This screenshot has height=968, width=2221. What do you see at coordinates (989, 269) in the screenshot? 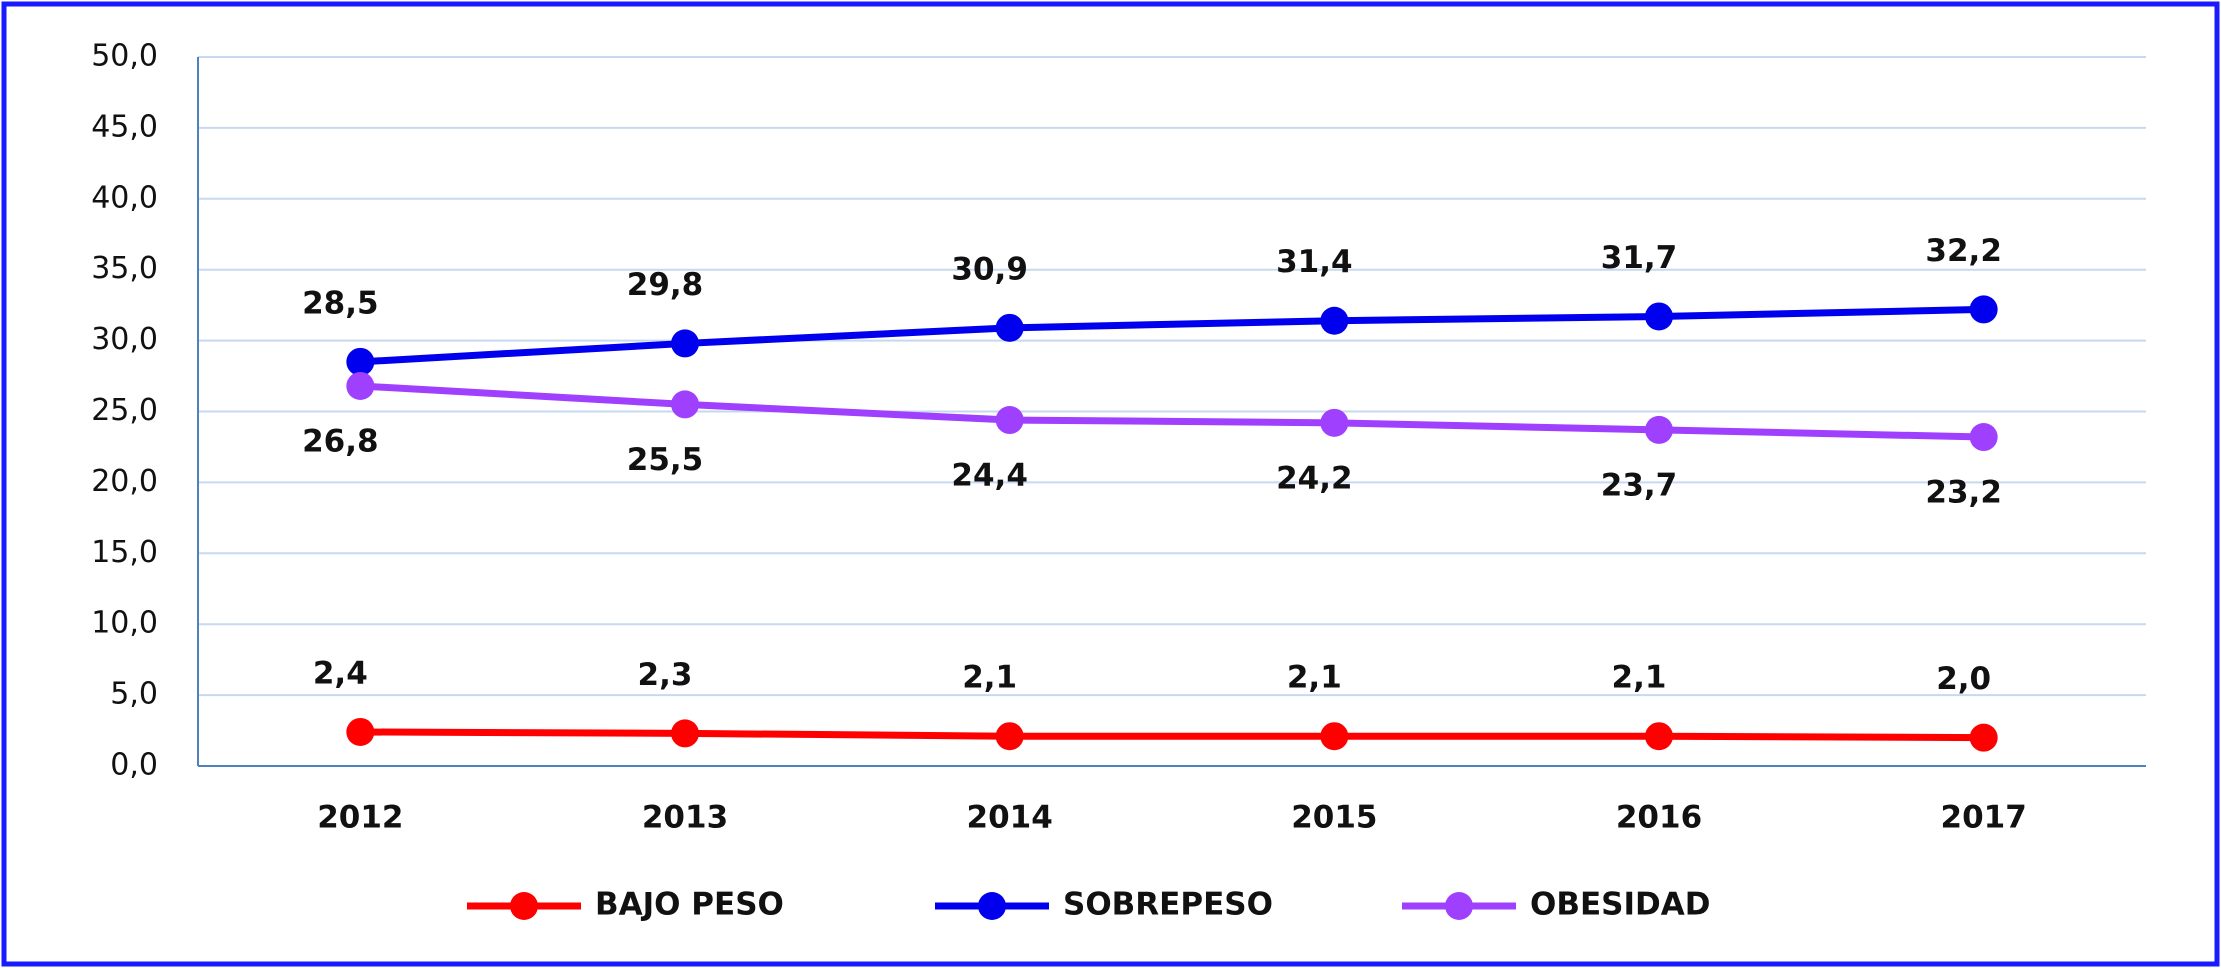
I see `data-label: 30,9` at bounding box center [989, 269].